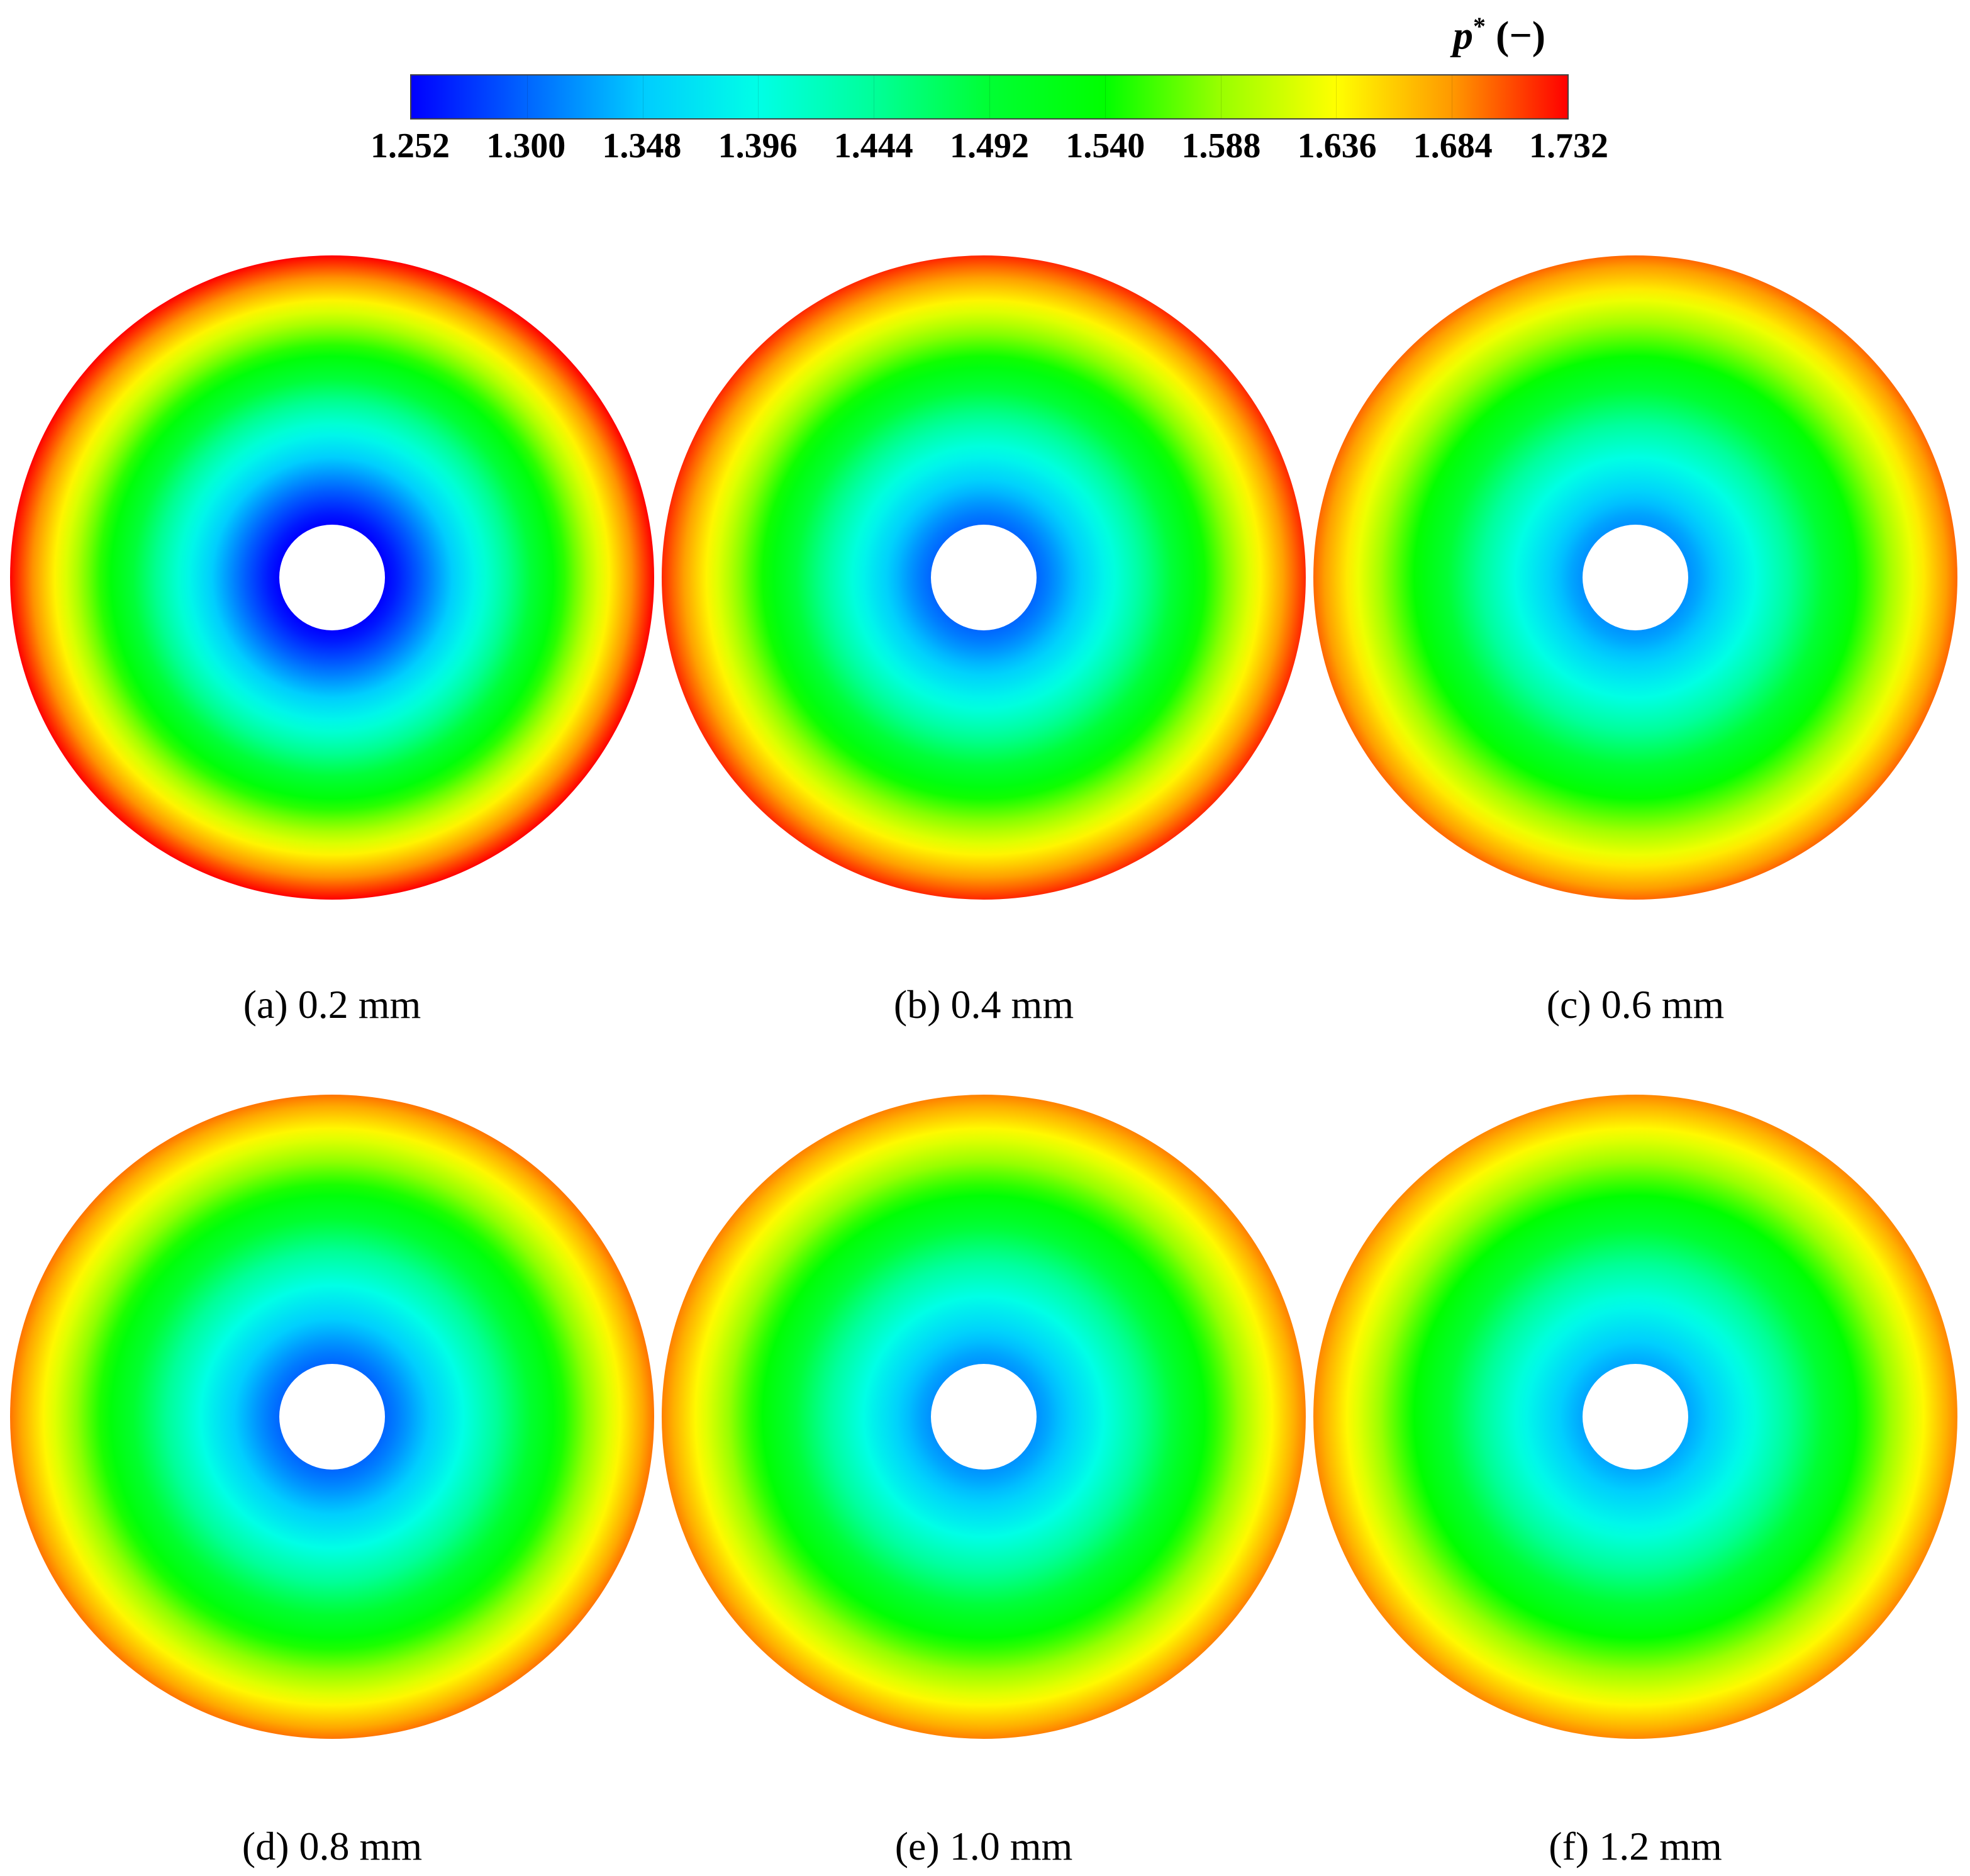 The width and height of the screenshot is (1970, 1876). What do you see at coordinates (1636, 1004) in the screenshot?
I see `panel-caption: (c) 0.6 mm` at bounding box center [1636, 1004].